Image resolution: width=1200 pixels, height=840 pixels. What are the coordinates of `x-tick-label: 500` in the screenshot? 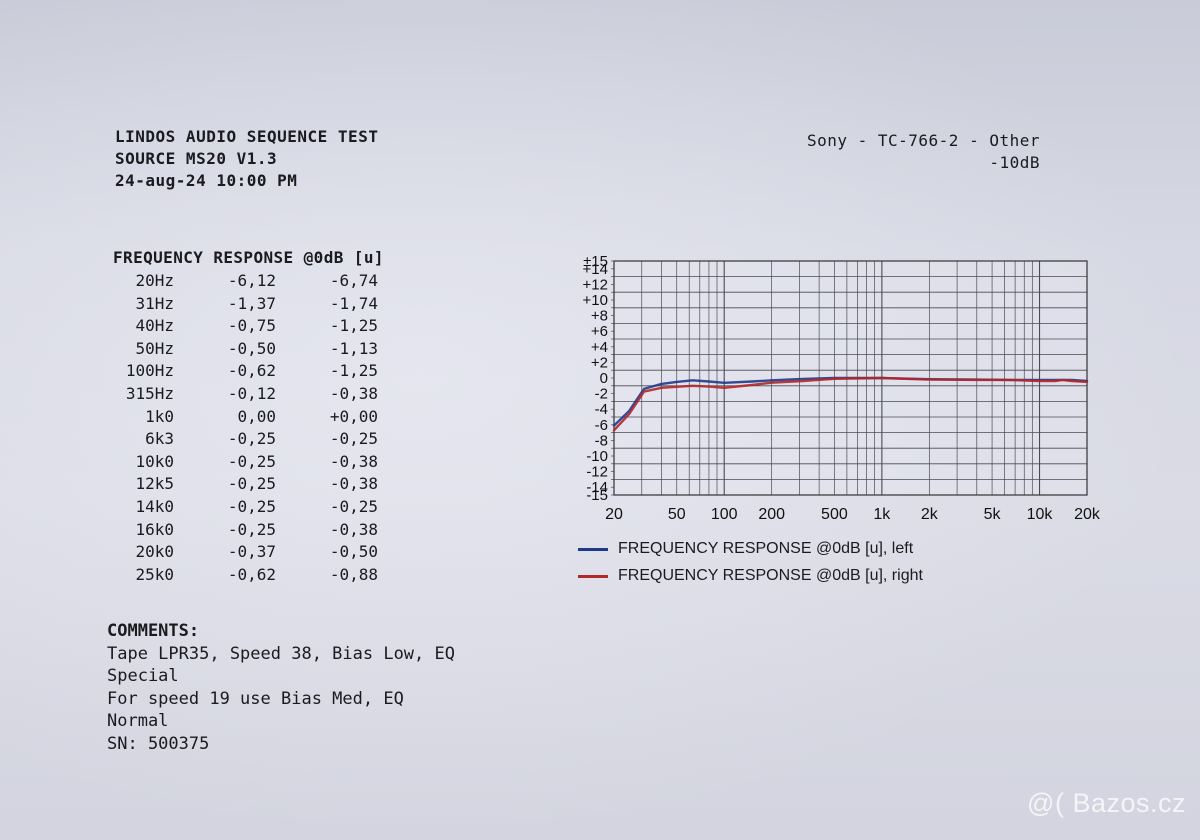 It's located at (834, 514).